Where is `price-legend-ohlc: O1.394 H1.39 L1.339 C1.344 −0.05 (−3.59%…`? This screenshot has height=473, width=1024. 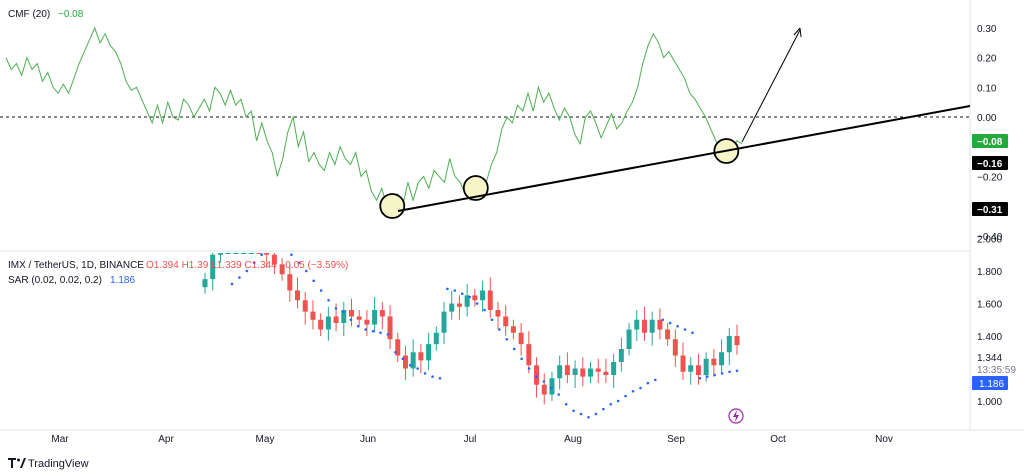
price-legend-ohlc: O1.394 H1.39 L1.339 C1.344 −0.05 (−3.59%… is located at coordinates (247, 265).